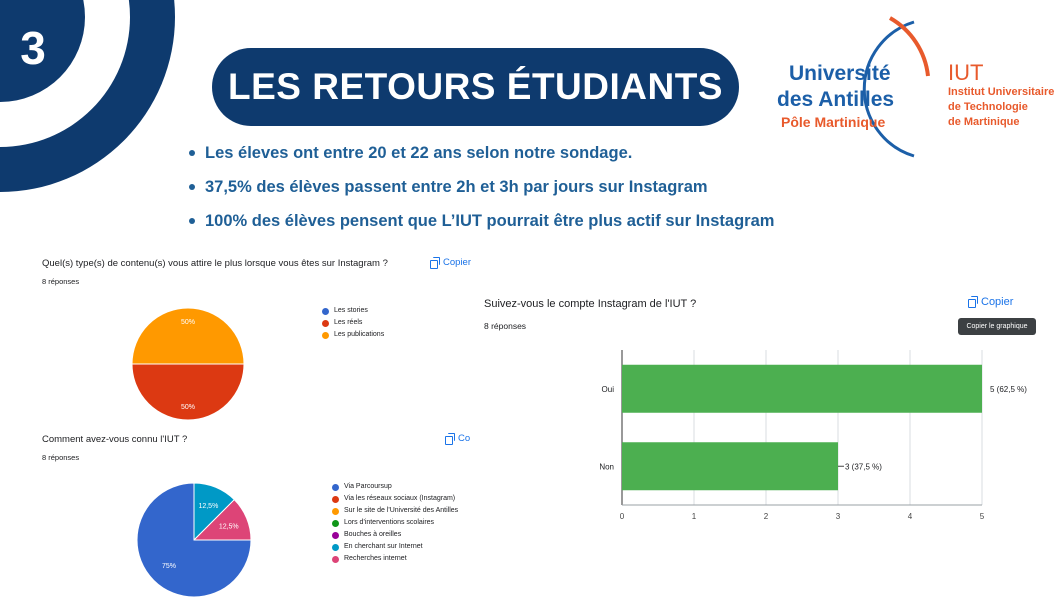  Describe the element at coordinates (910, 516) in the screenshot. I see `x-tick-label: 4` at that location.